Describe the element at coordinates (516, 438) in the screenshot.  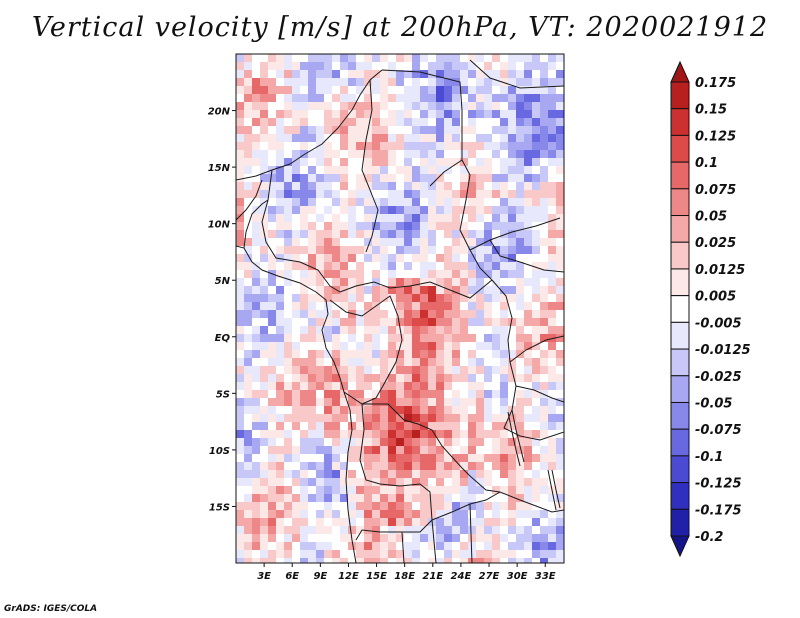
I see `lake-tanganyika` at that location.